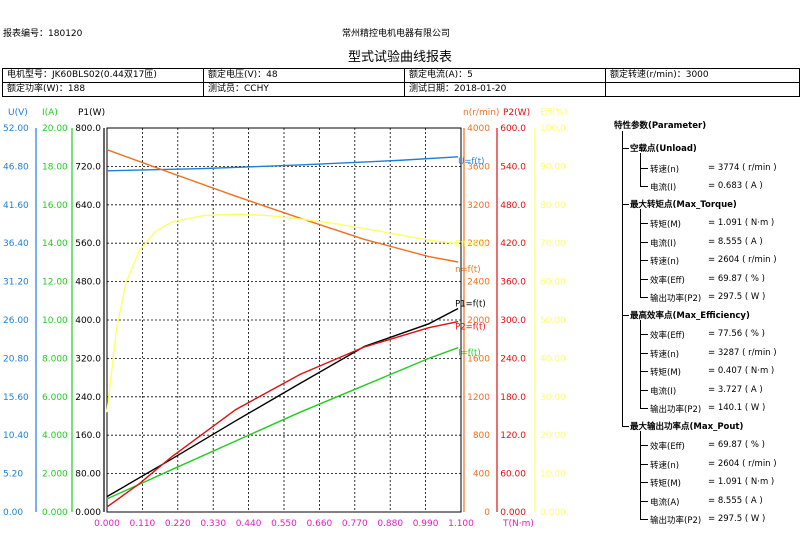 This screenshot has height=545, width=802. I want to click on param-value: = 1.091 ( N·m ), so click(741, 482).